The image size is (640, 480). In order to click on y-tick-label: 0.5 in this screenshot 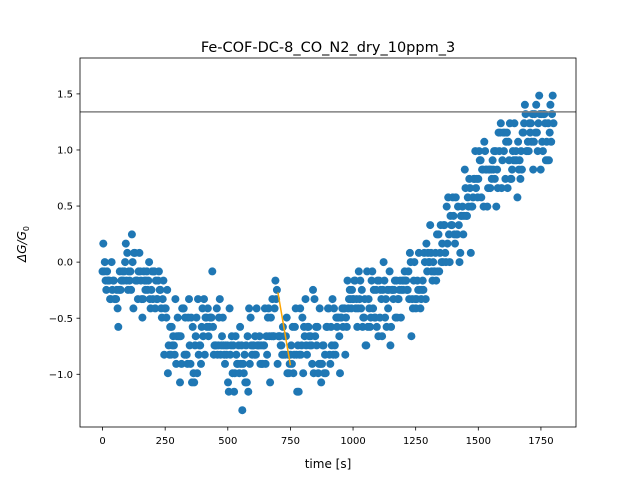, I will do `click(65, 207)`.